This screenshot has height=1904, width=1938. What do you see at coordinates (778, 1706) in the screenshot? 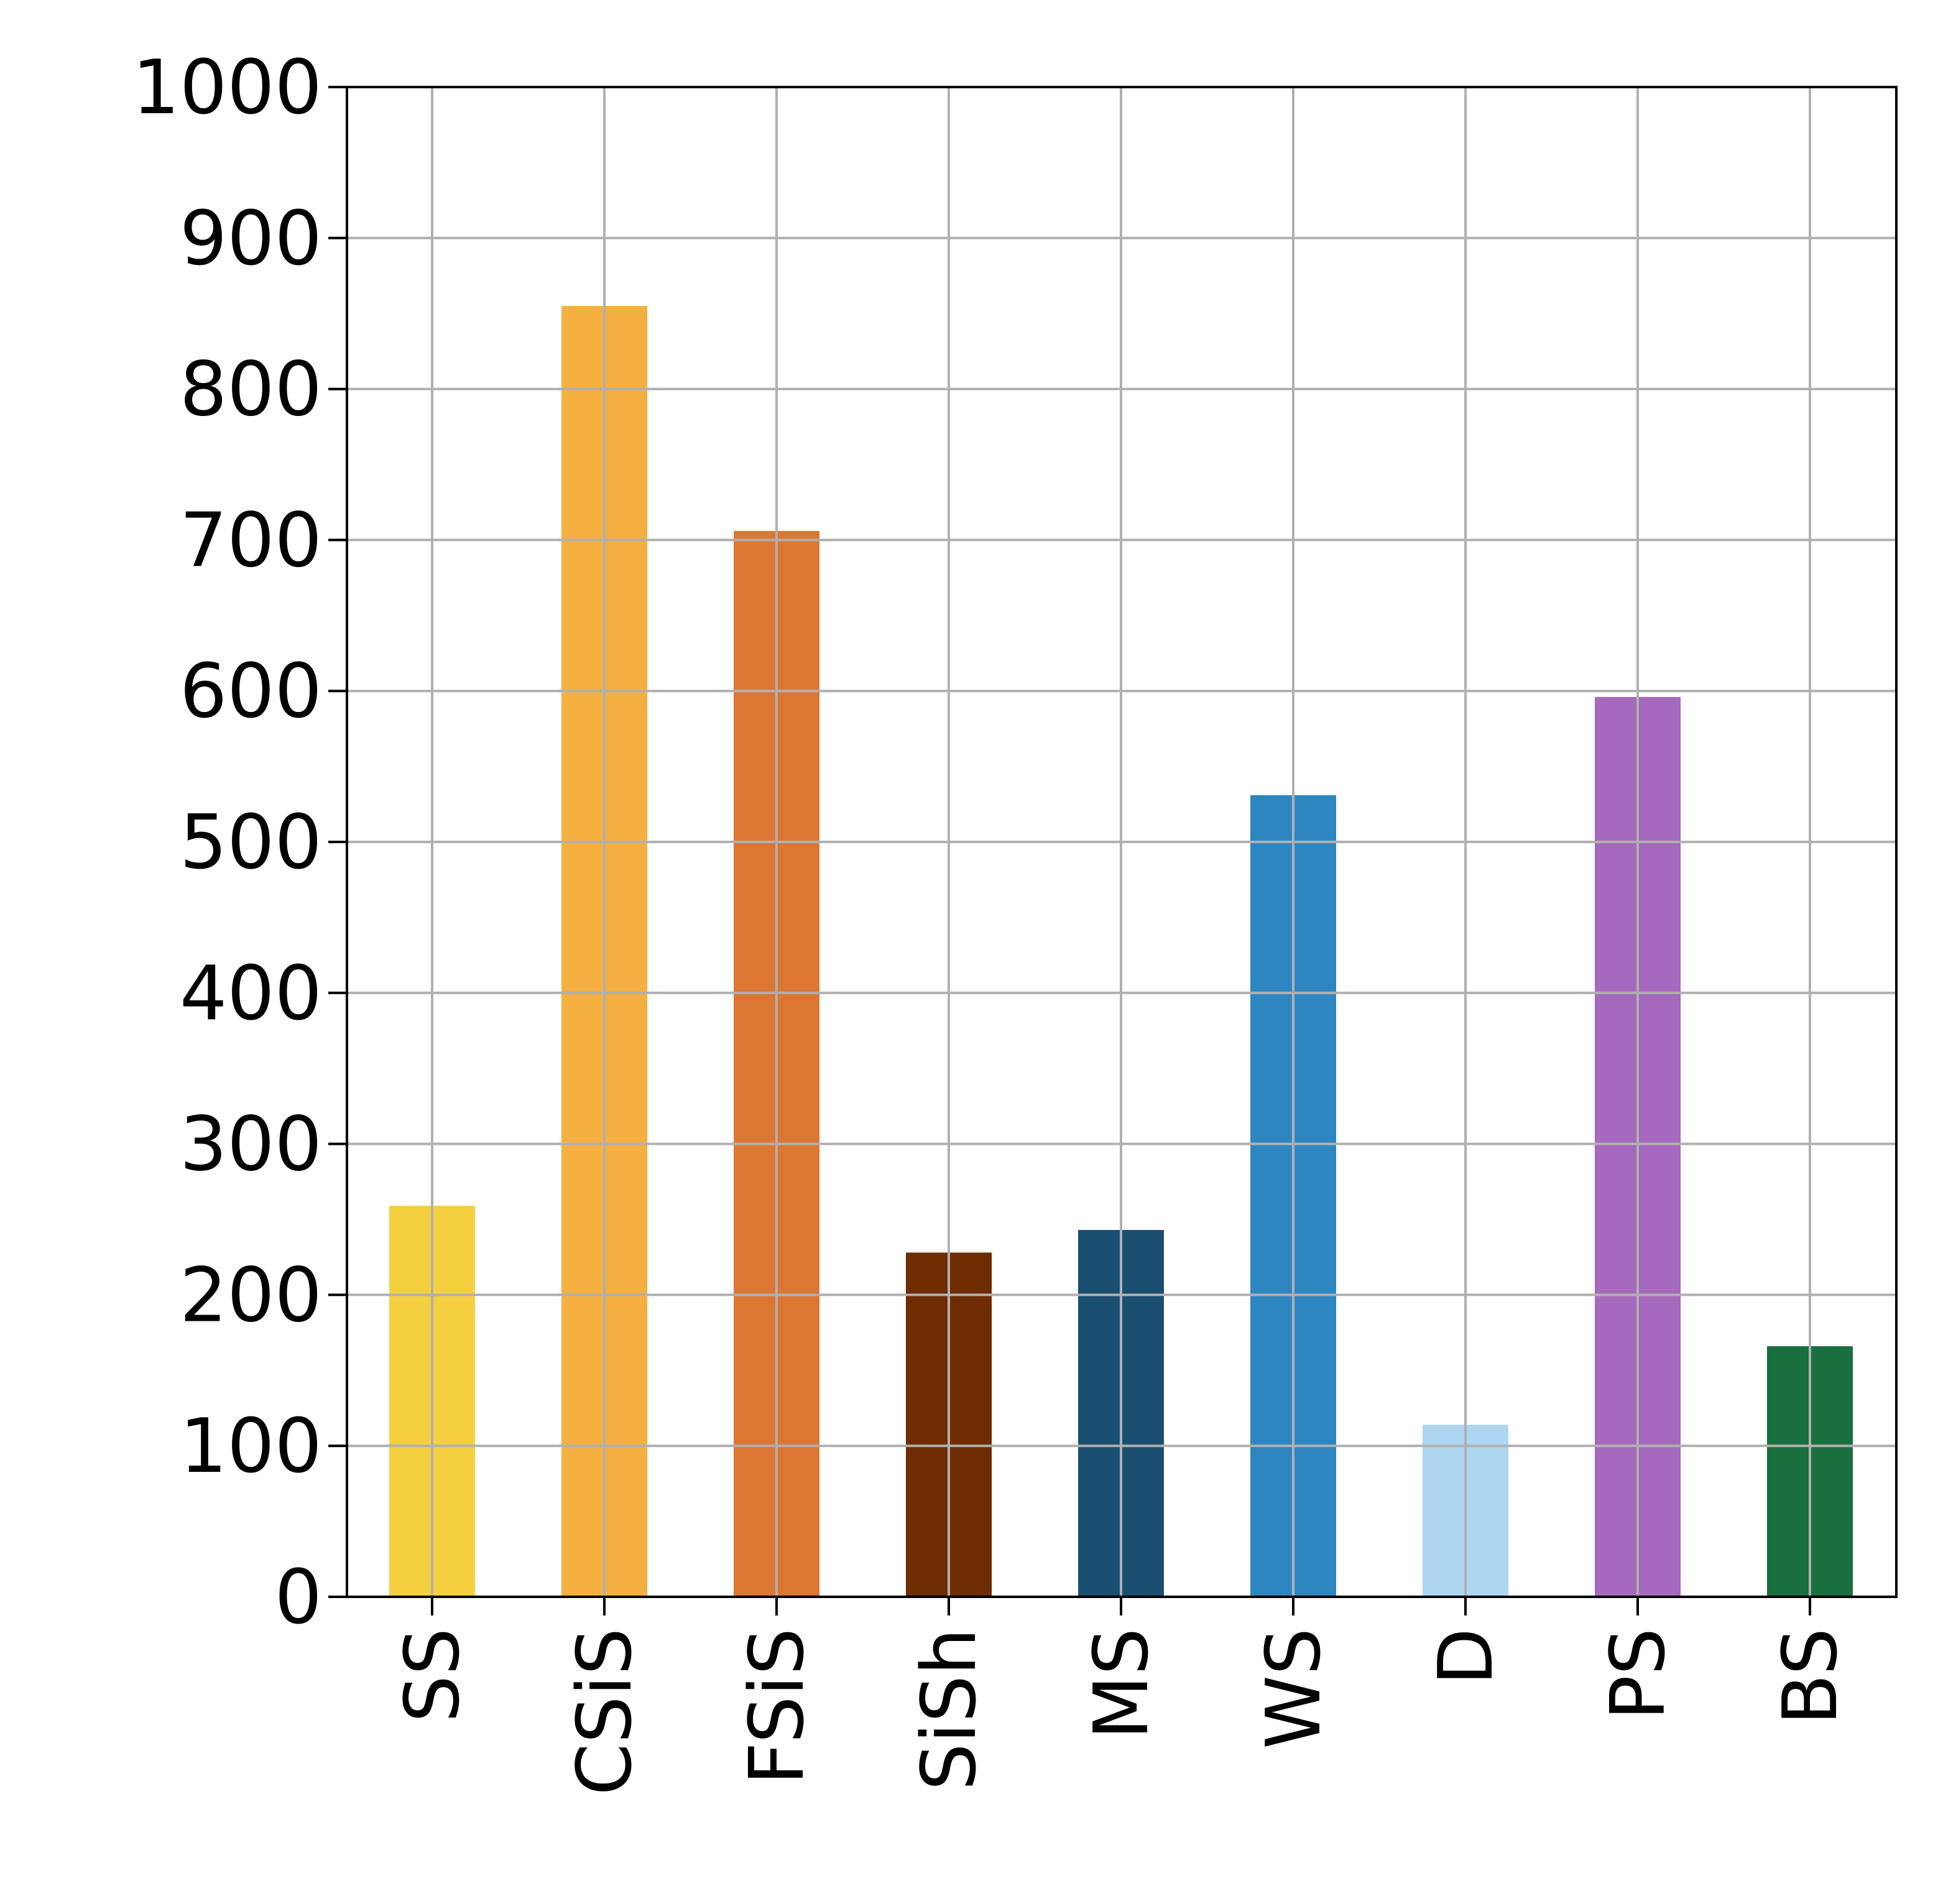
I see `x-tick-label-fsis: FSiS` at bounding box center [778, 1706].